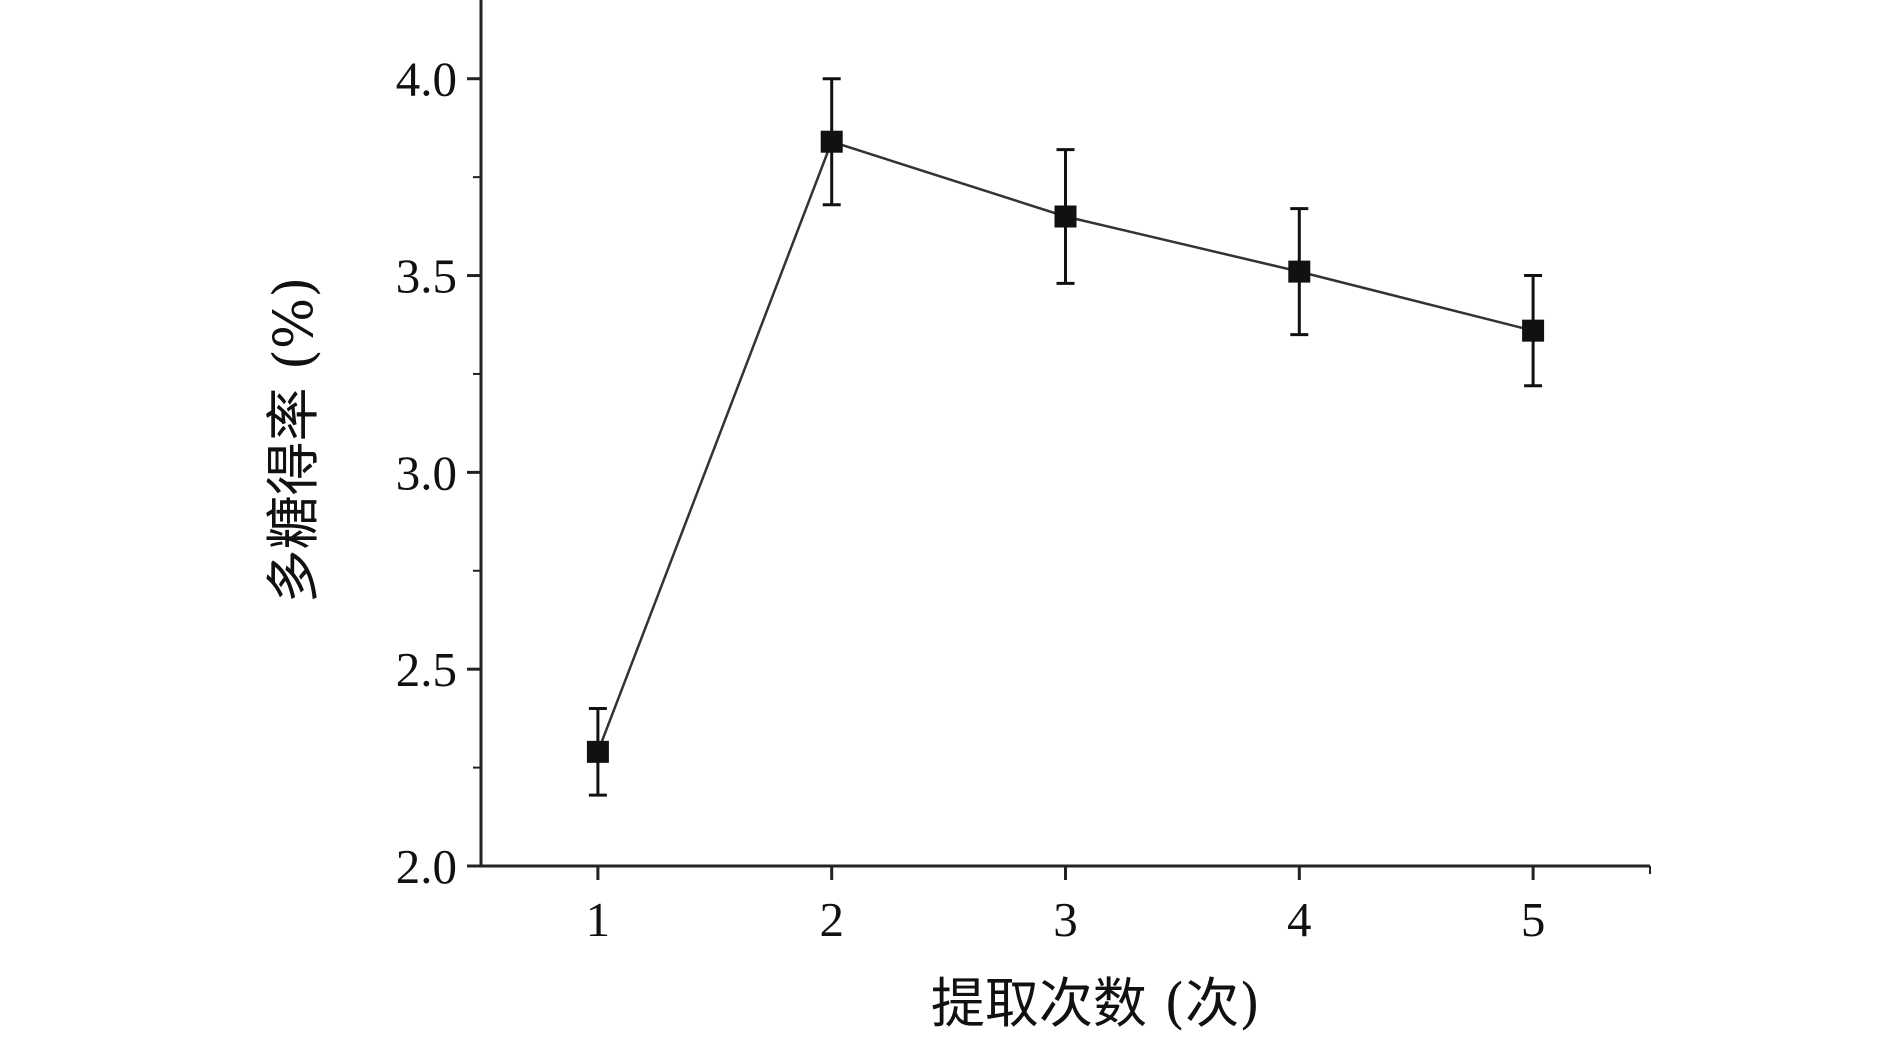 The height and width of the screenshot is (1040, 1890). Describe the element at coordinates (1299, 919) in the screenshot. I see `x-tick-label: 4` at that location.